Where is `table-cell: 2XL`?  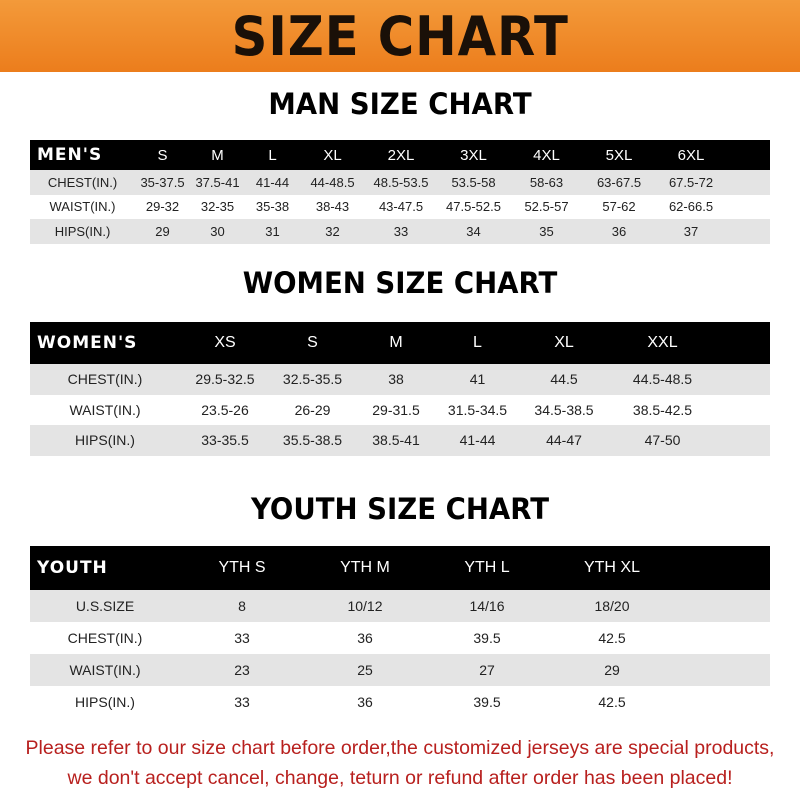
table-cell: 2XL is located at coordinates (401, 155).